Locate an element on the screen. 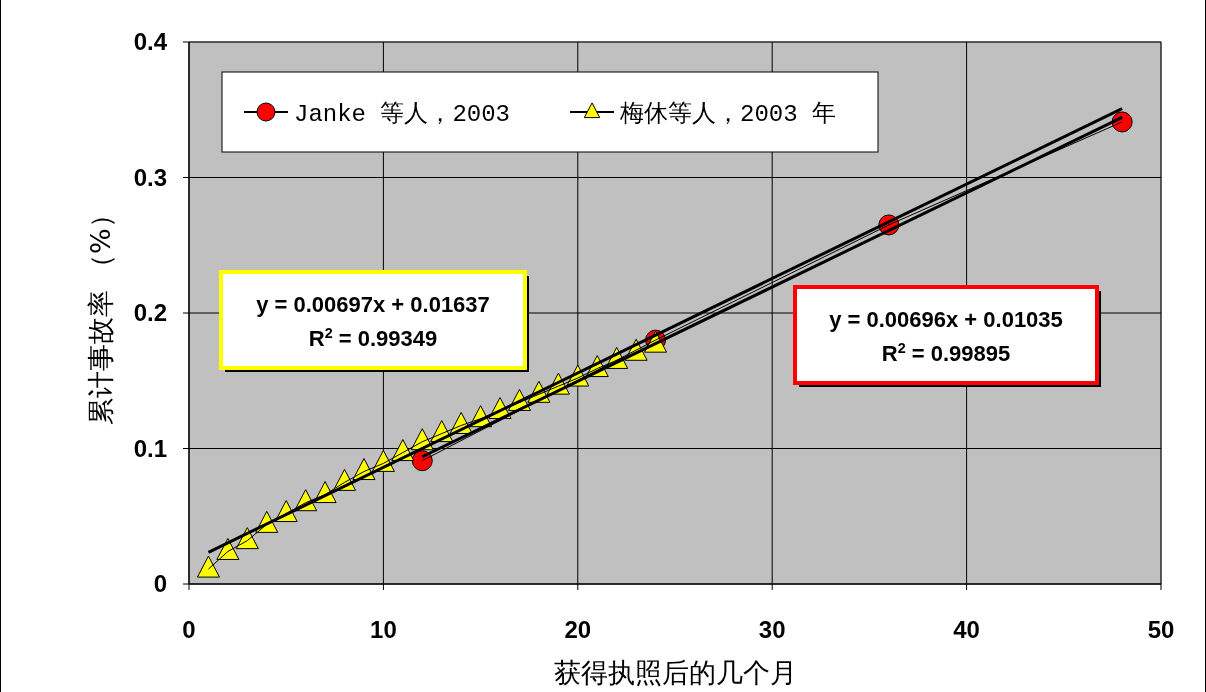  legend-label: Janke 等人，2003 is located at coordinates (402, 114).